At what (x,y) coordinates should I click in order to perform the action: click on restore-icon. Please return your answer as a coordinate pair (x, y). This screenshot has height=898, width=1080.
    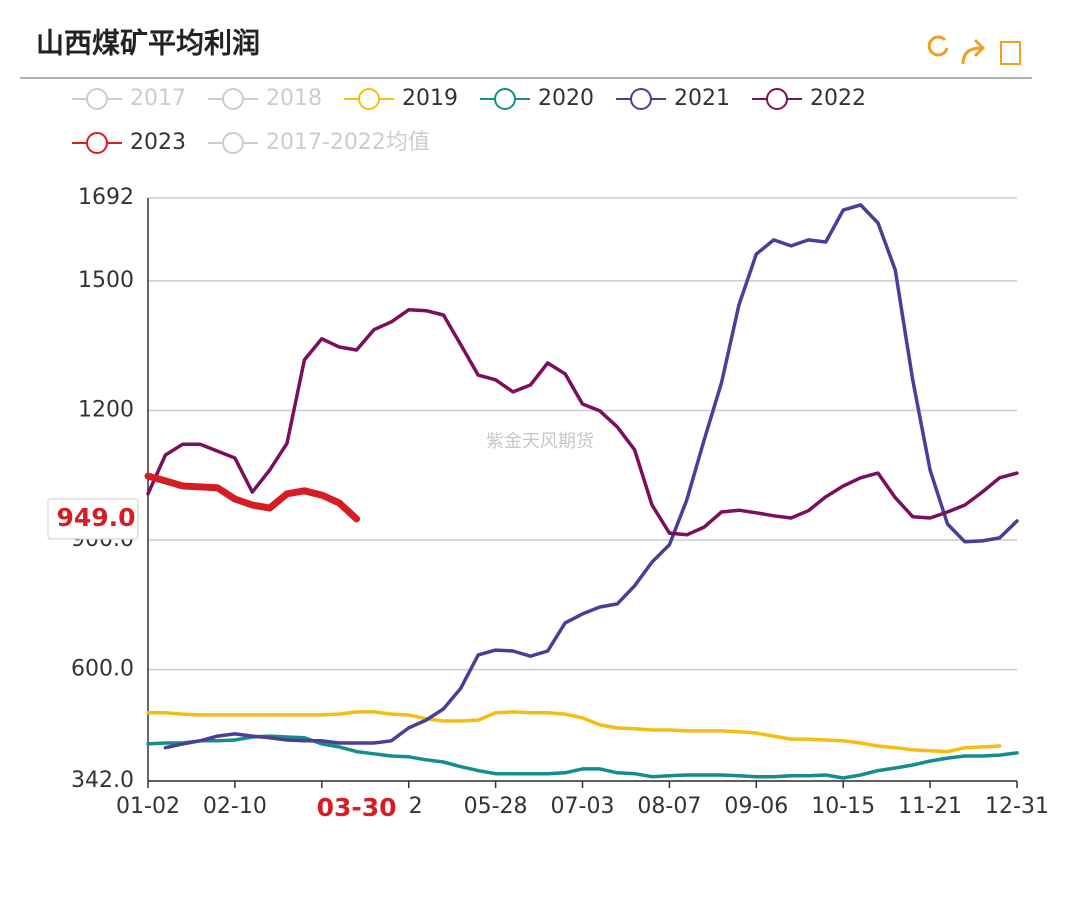
    Looking at the image, I should click on (938, 46).